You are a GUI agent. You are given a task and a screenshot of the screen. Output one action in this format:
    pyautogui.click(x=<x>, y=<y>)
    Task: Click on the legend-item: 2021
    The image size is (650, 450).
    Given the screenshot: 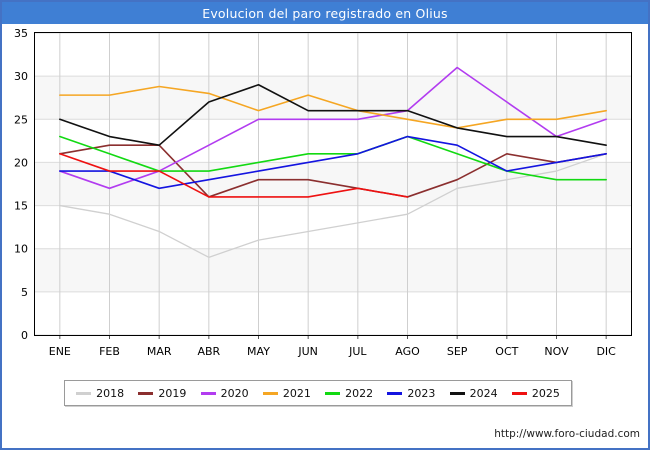 What is the action you would take?
    pyautogui.click(x=286, y=393)
    